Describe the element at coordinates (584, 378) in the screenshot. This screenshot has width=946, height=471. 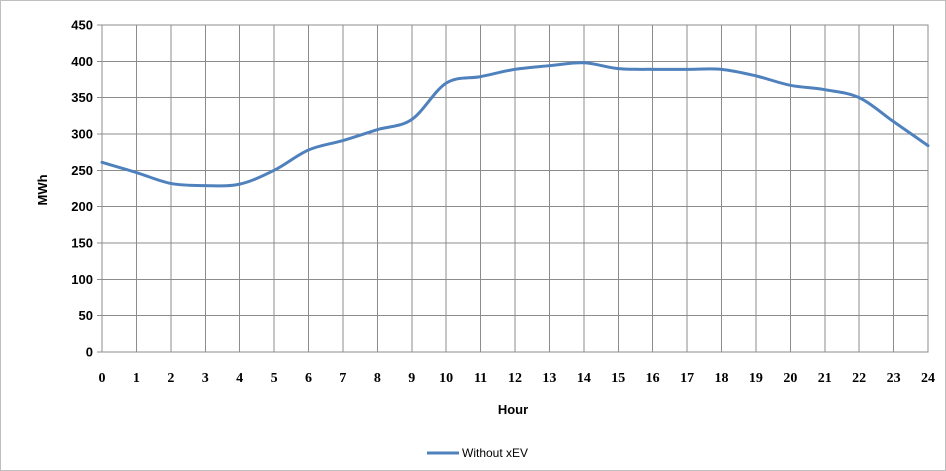
I see `x-tick-label: 14` at that location.